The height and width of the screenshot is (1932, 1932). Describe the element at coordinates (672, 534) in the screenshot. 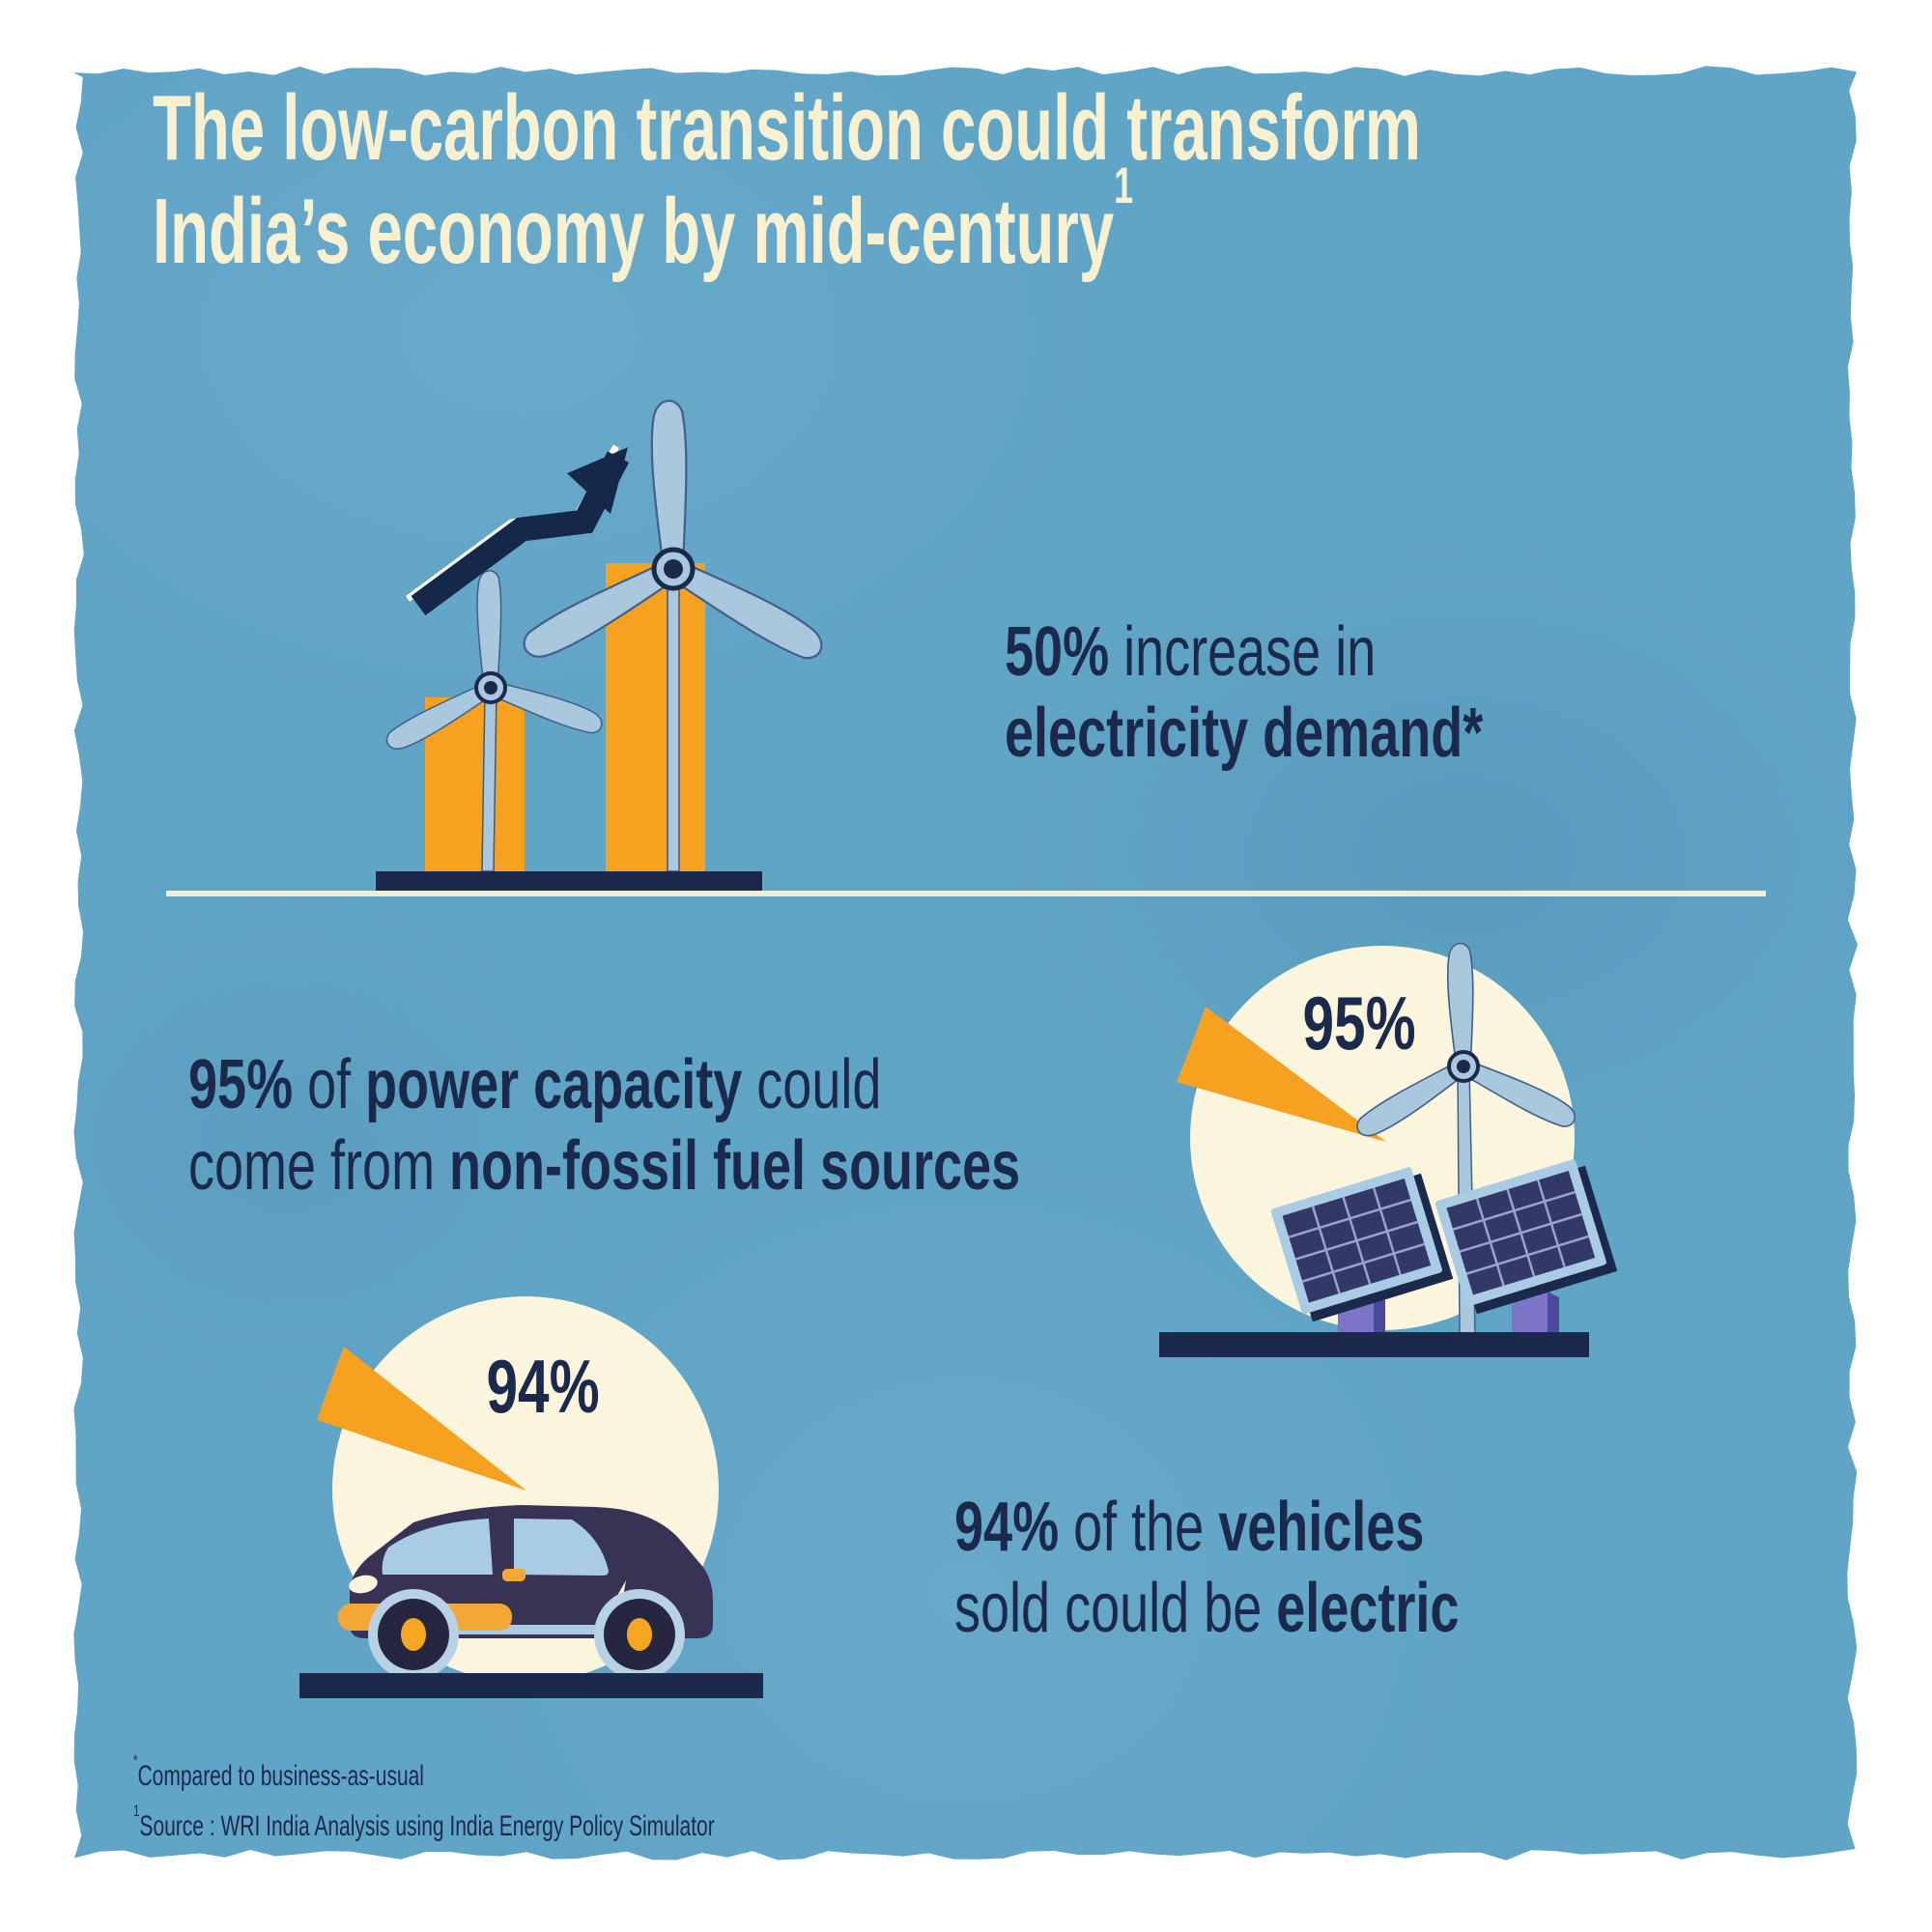

I see `wind-turbine-large-icon` at that location.